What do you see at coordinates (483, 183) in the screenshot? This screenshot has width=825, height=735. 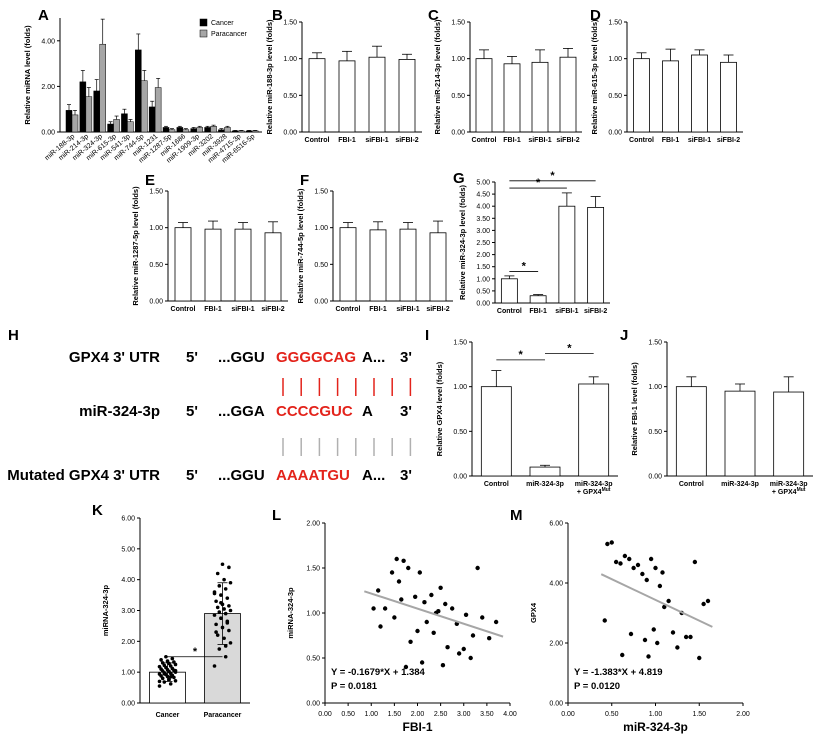 I see `y-tick-label: 5.00` at bounding box center [483, 183].